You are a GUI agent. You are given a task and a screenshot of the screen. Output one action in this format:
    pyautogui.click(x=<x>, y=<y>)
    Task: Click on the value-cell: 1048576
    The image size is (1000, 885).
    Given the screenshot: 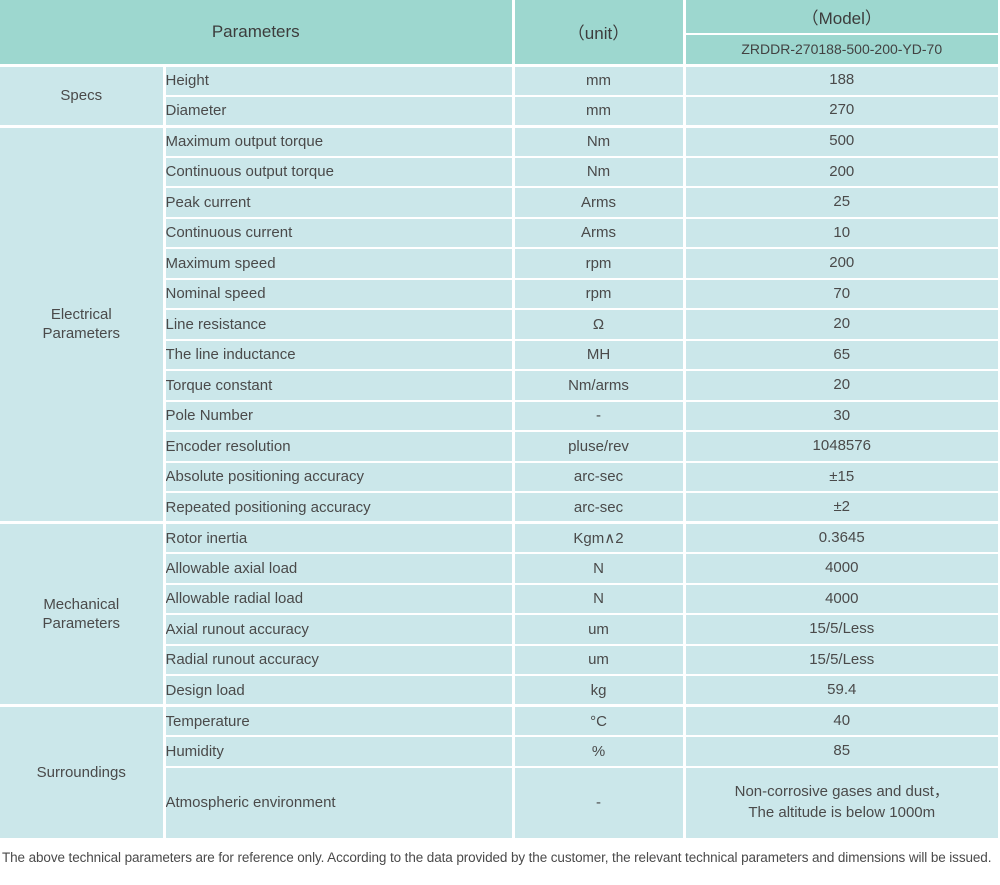 What is the action you would take?
    pyautogui.click(x=841, y=446)
    